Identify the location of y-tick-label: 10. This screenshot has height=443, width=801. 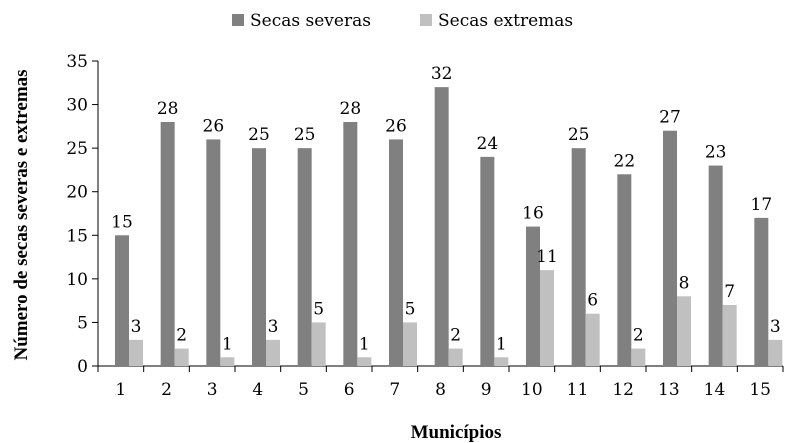
(77, 280).